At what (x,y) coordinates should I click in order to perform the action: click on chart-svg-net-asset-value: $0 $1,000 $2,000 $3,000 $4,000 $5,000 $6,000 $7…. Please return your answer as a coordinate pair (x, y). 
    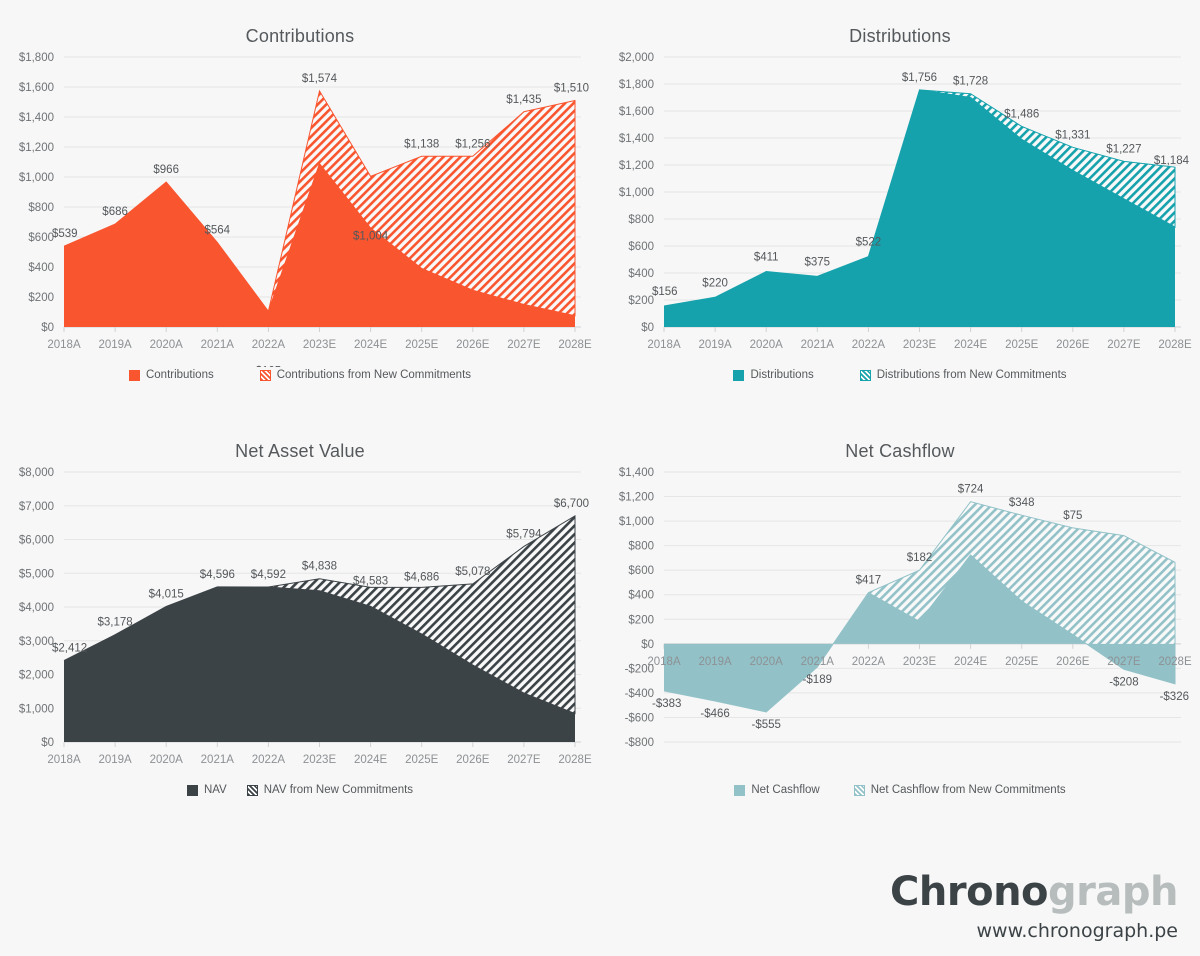
    Looking at the image, I should click on (305, 616).